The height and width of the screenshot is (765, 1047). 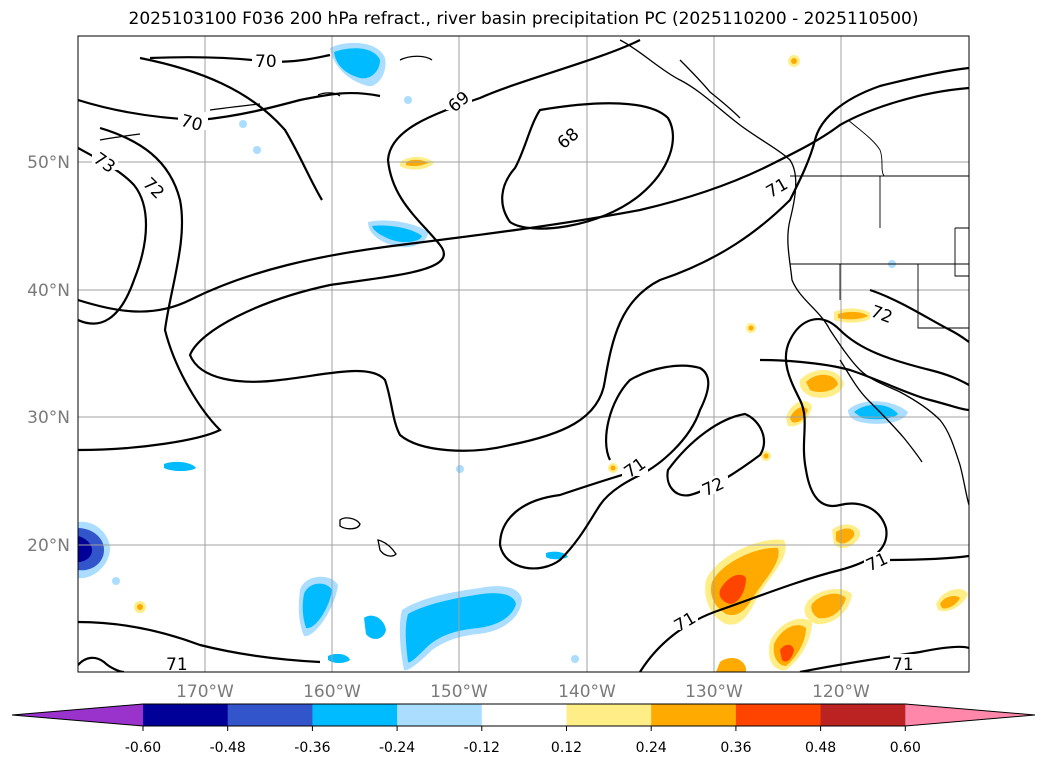 What do you see at coordinates (879, 224) in the screenshot?
I see `political-borders` at bounding box center [879, 224].